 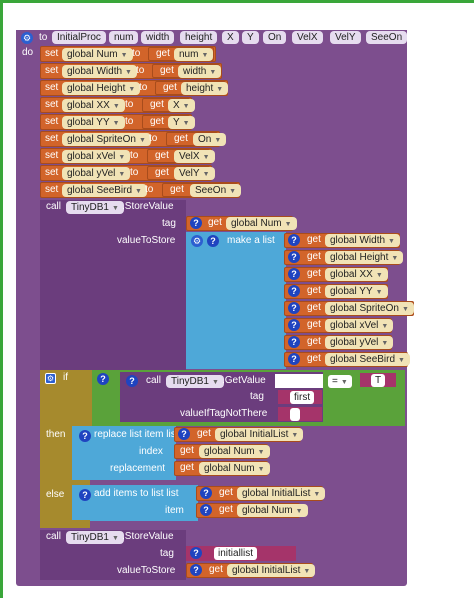 What do you see at coordinates (250, 37) in the screenshot?
I see `param-y: Y` at bounding box center [250, 37].